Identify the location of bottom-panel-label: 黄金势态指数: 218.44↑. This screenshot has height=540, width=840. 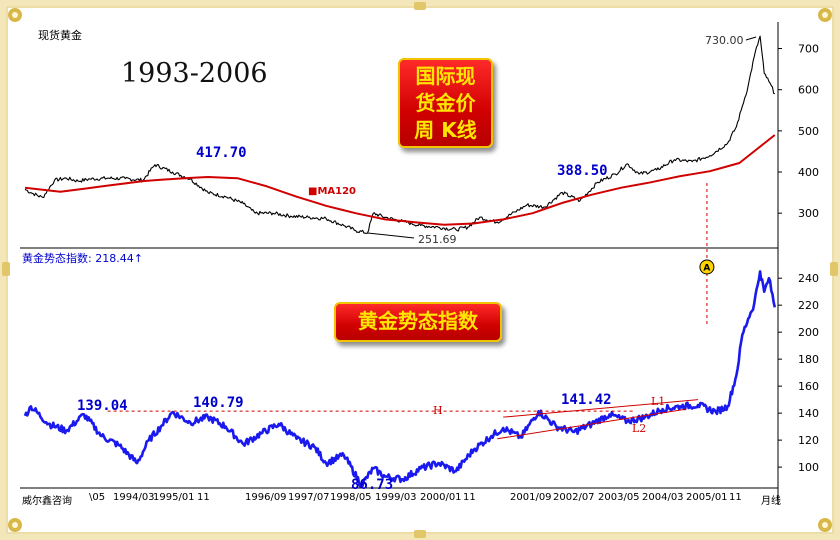
(82, 258).